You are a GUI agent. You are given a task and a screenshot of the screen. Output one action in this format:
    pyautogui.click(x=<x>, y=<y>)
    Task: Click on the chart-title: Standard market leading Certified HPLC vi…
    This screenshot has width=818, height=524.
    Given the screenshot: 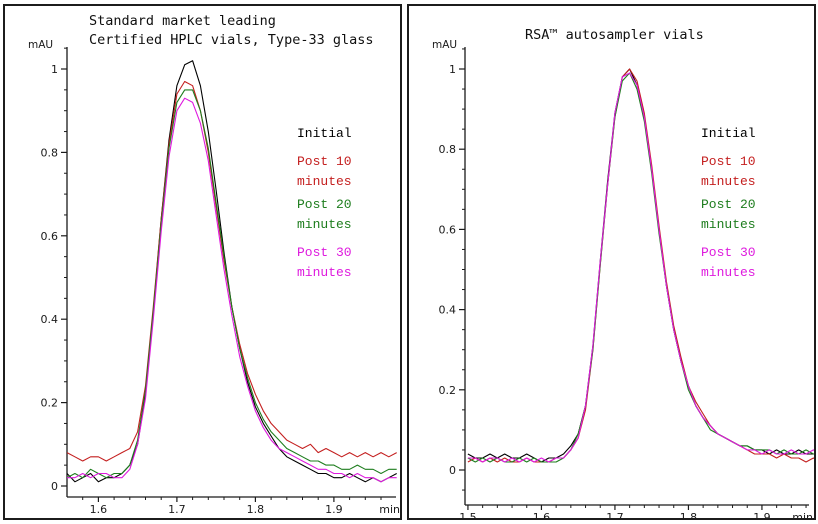 What is the action you would take?
    pyautogui.click(x=231, y=31)
    